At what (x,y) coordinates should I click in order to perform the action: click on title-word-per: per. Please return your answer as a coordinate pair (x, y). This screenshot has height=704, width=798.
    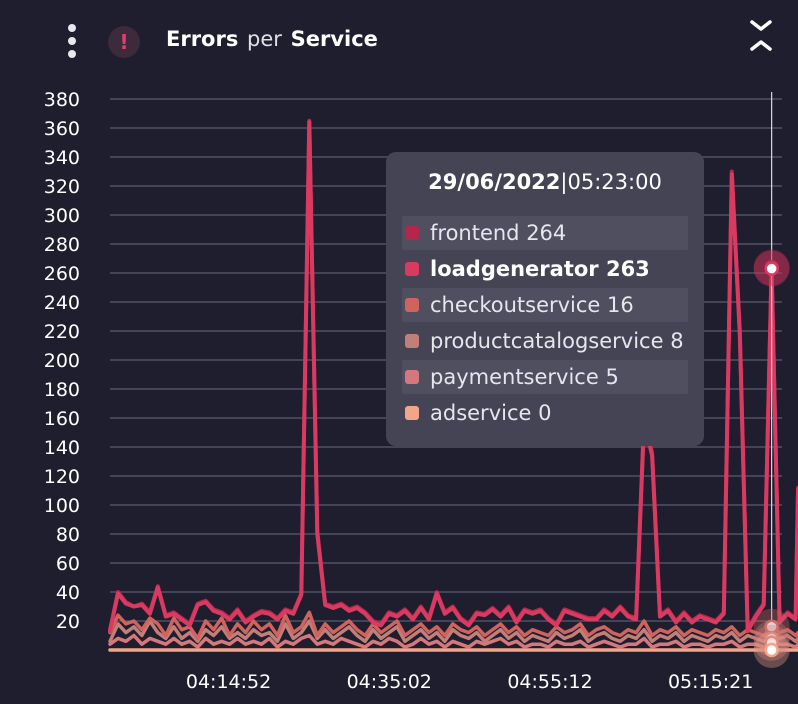
    Looking at the image, I should click on (264, 39).